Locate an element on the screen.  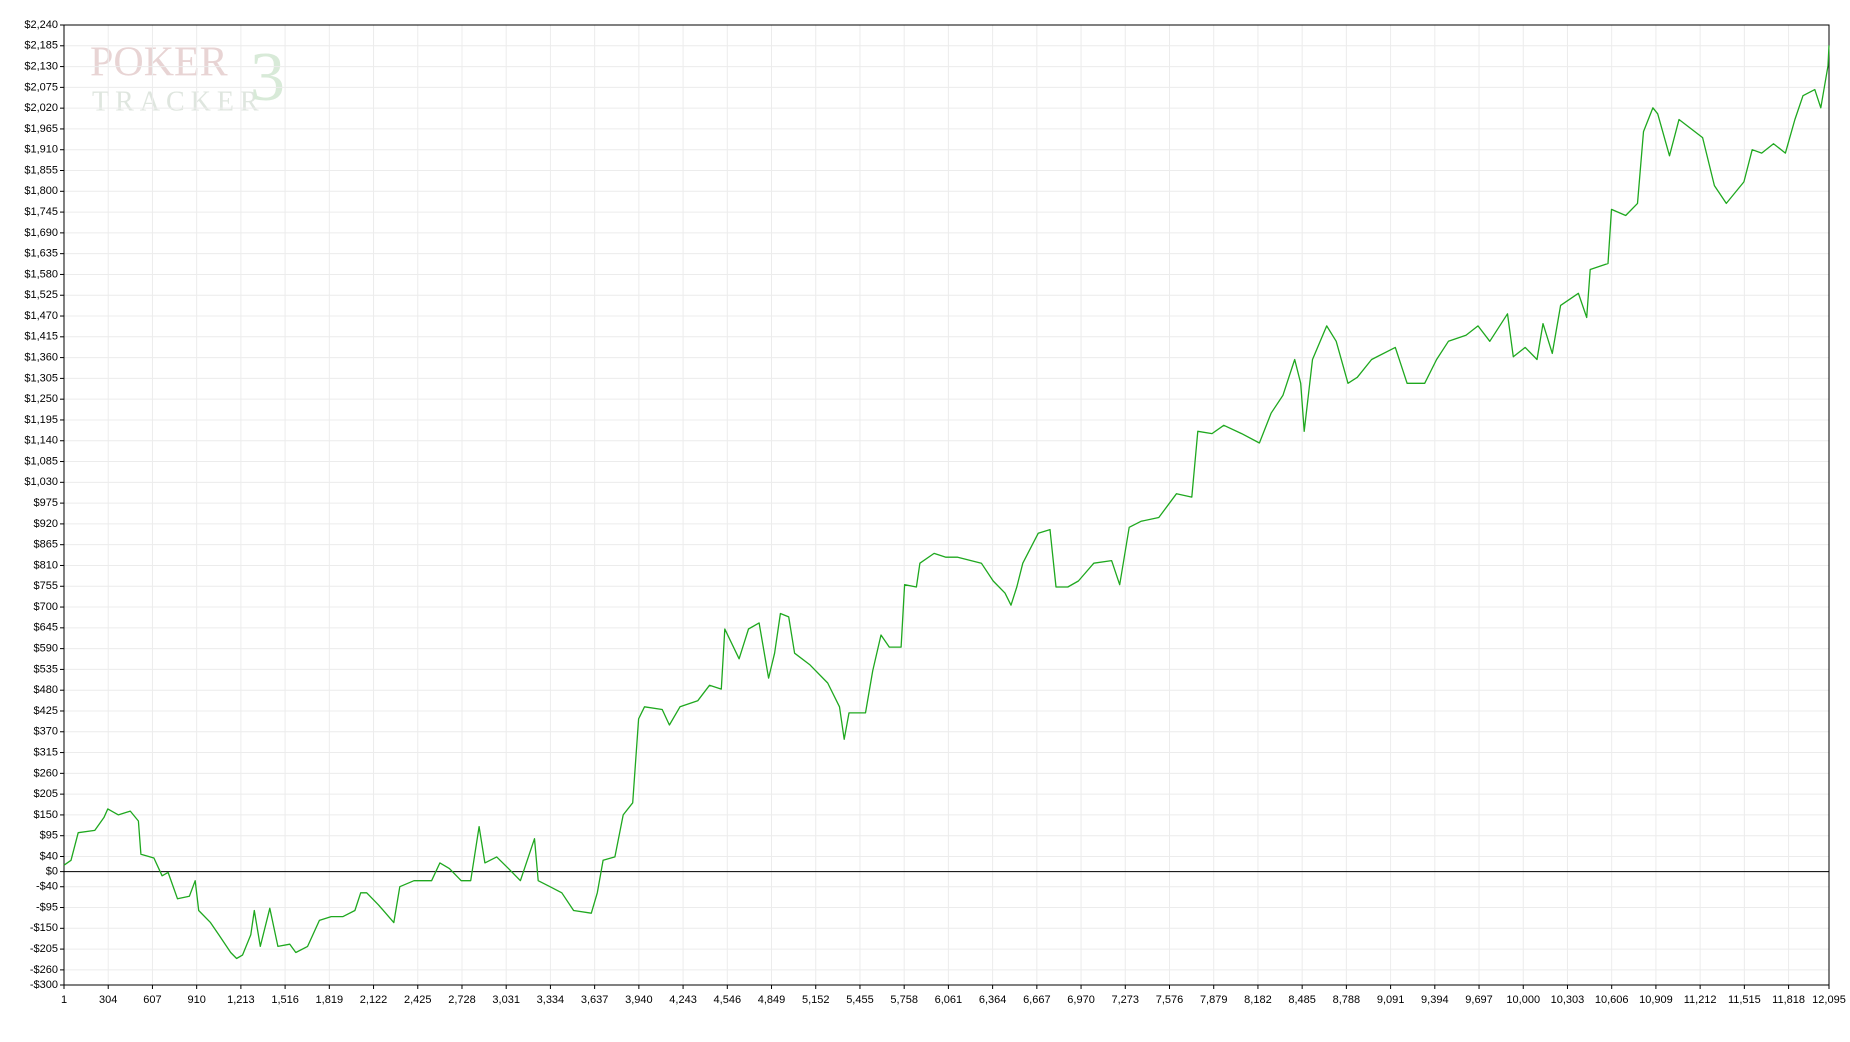
x-tick-label: 4,243 is located at coordinates (683, 1000).